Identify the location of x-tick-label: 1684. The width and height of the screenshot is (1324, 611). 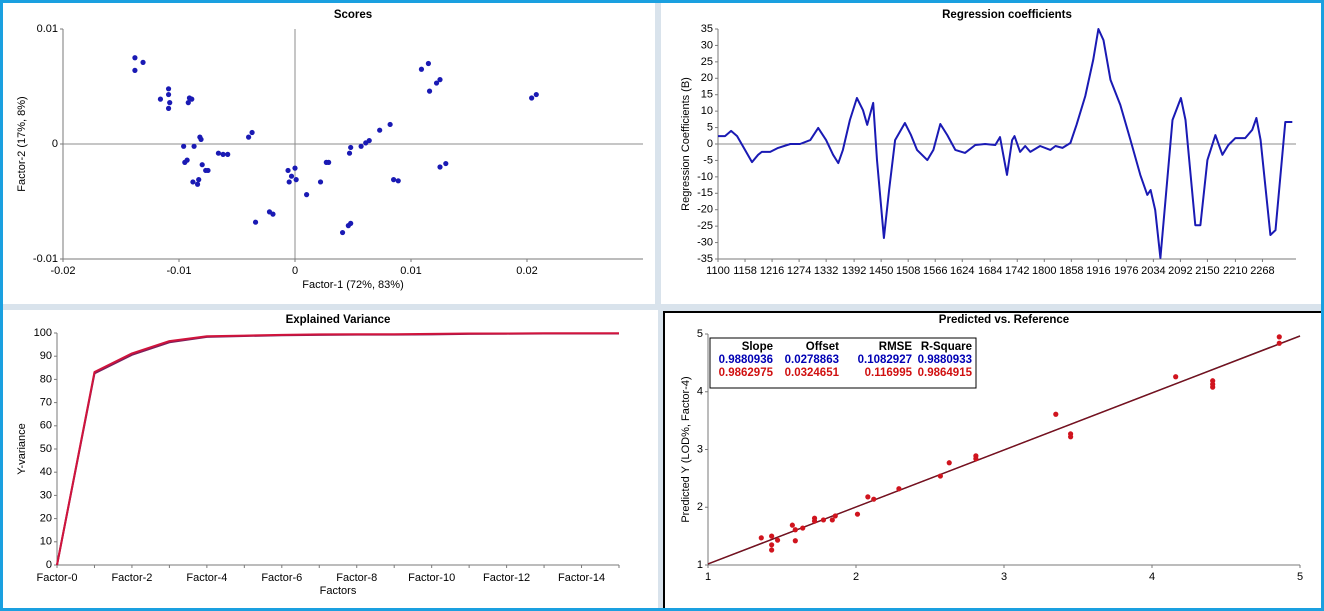
(990, 271).